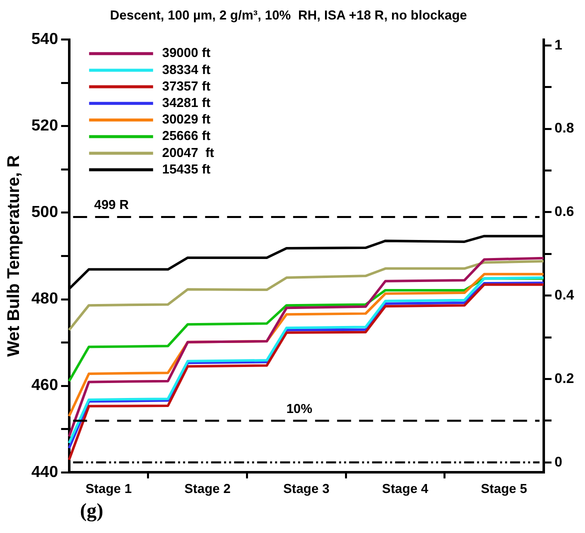 The image size is (585, 533). I want to click on y-tick-label: 440, so click(44, 472).